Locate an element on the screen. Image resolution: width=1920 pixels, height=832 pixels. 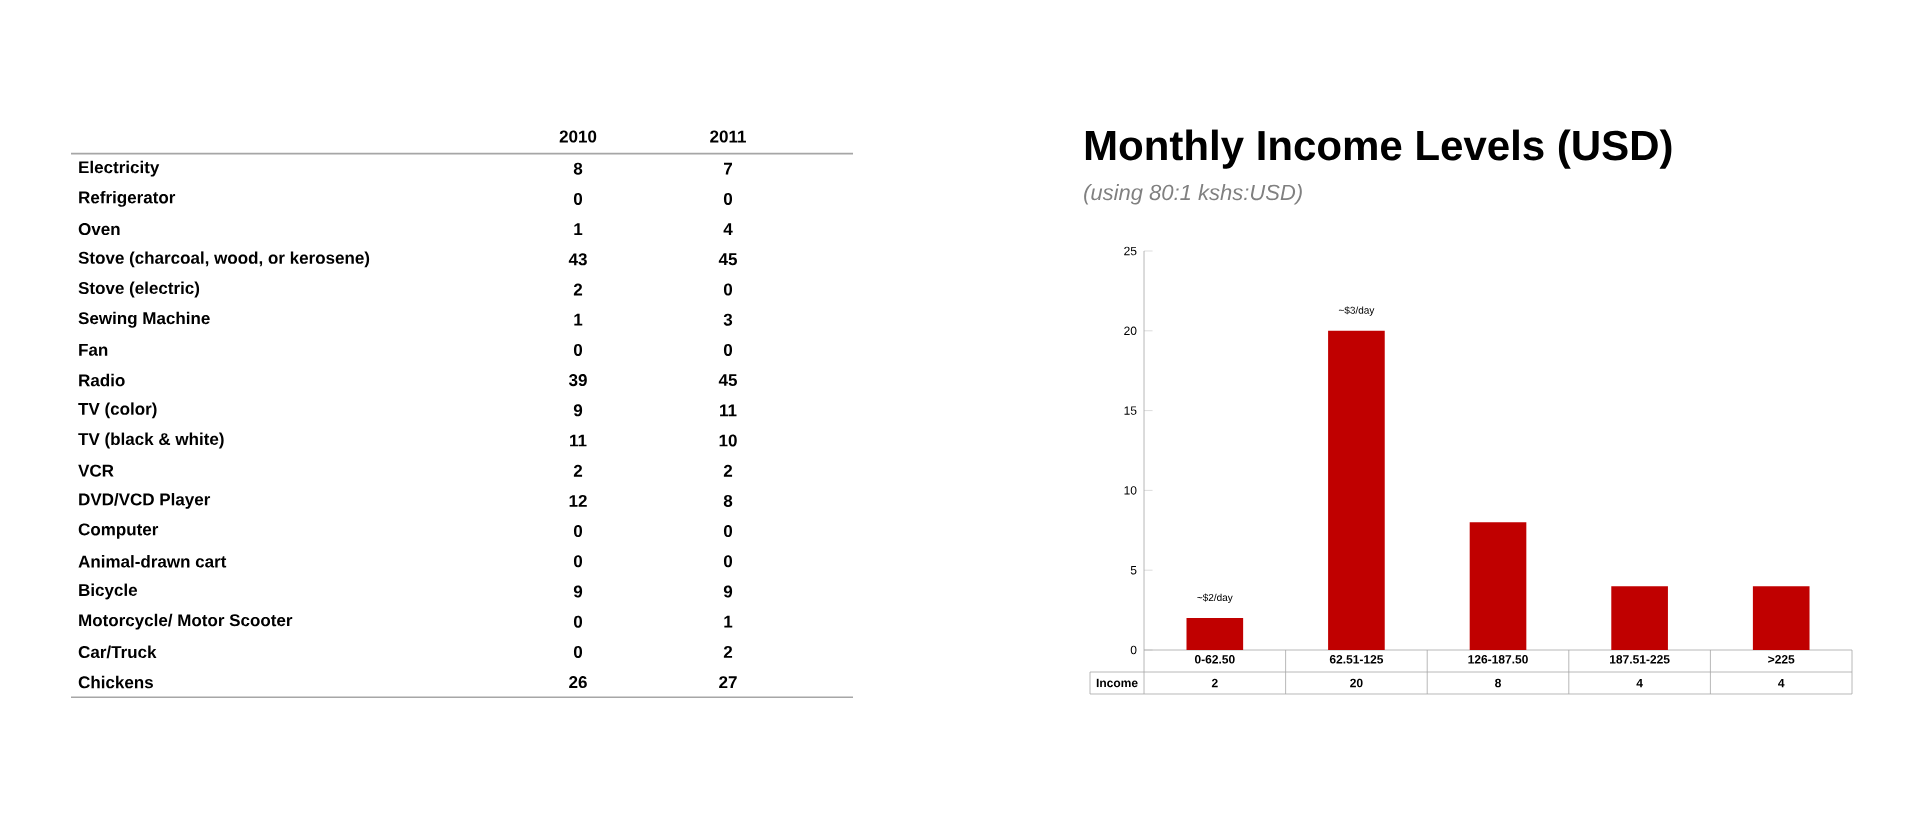
y-tick-label: Stove (charcoal, wood, or kerosene) is located at coordinates (224, 259).